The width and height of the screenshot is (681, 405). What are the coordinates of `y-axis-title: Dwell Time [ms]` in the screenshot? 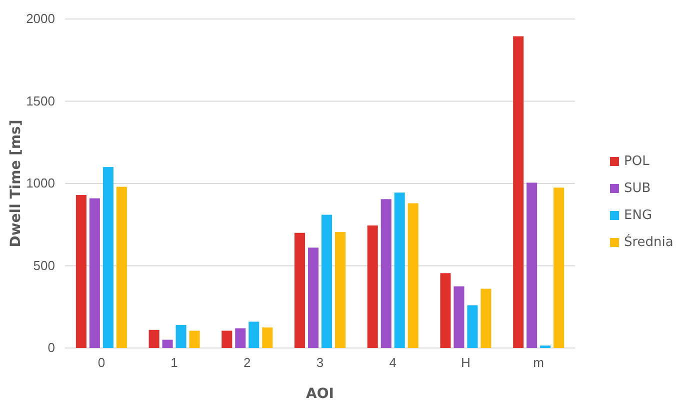 It's located at (16, 184).